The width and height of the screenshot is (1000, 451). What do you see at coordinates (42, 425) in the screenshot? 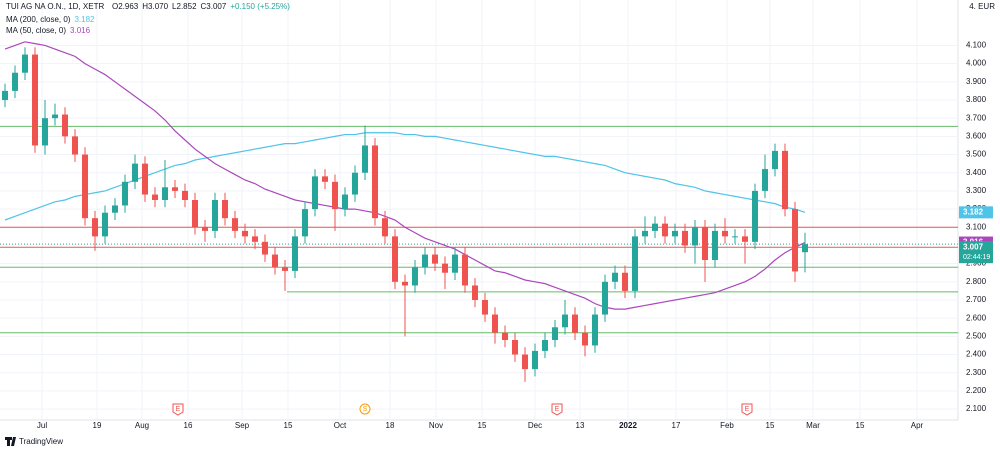
I see `x-tick-label: Jul` at bounding box center [42, 425].